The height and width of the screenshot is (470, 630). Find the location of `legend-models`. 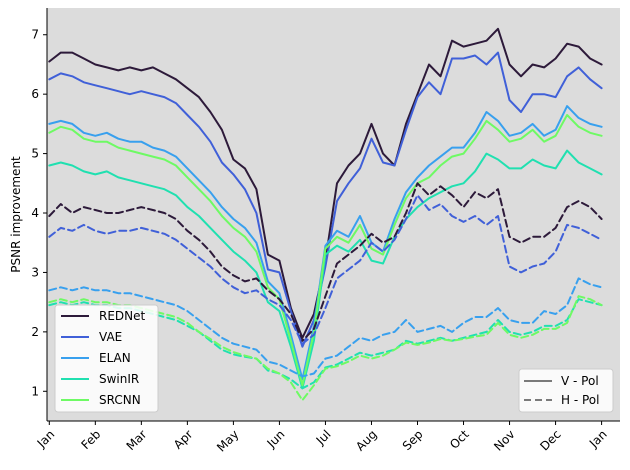

legend-models is located at coordinates (106, 358).